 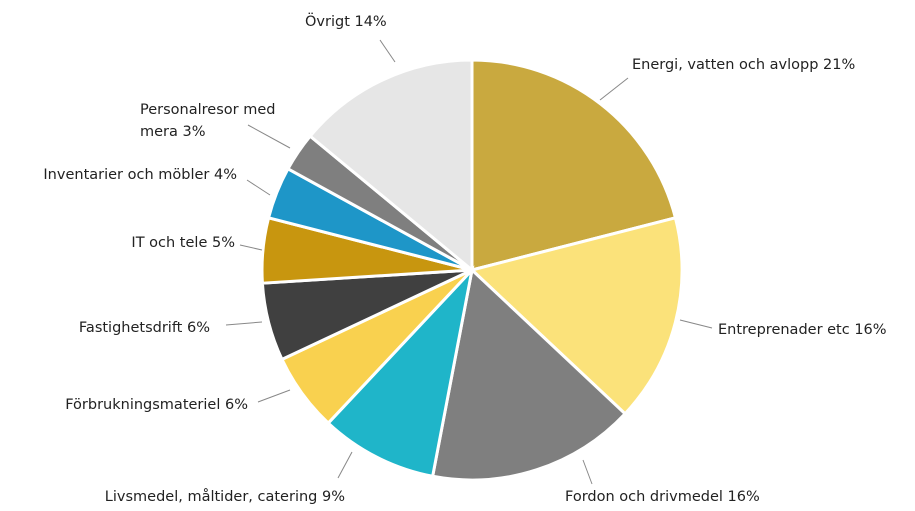 I want to click on slice-label: Inventarier och möbler 4%, so click(x=140, y=175).